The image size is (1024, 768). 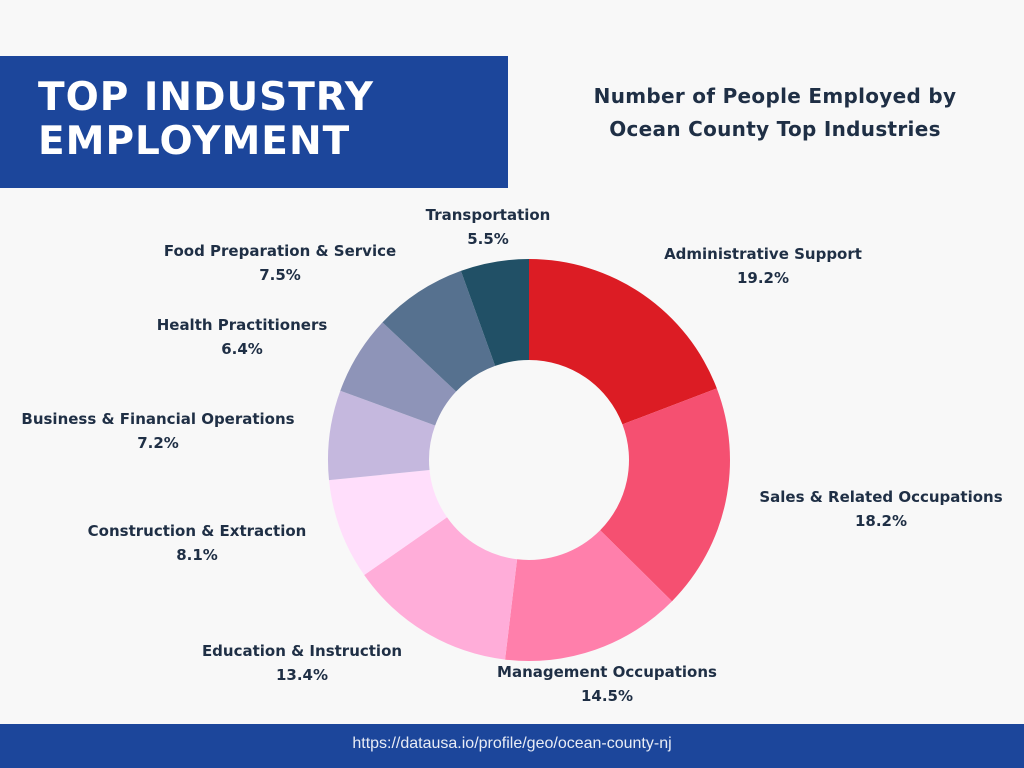 I want to click on slice-label-value: 19.2%, so click(x=763, y=278).